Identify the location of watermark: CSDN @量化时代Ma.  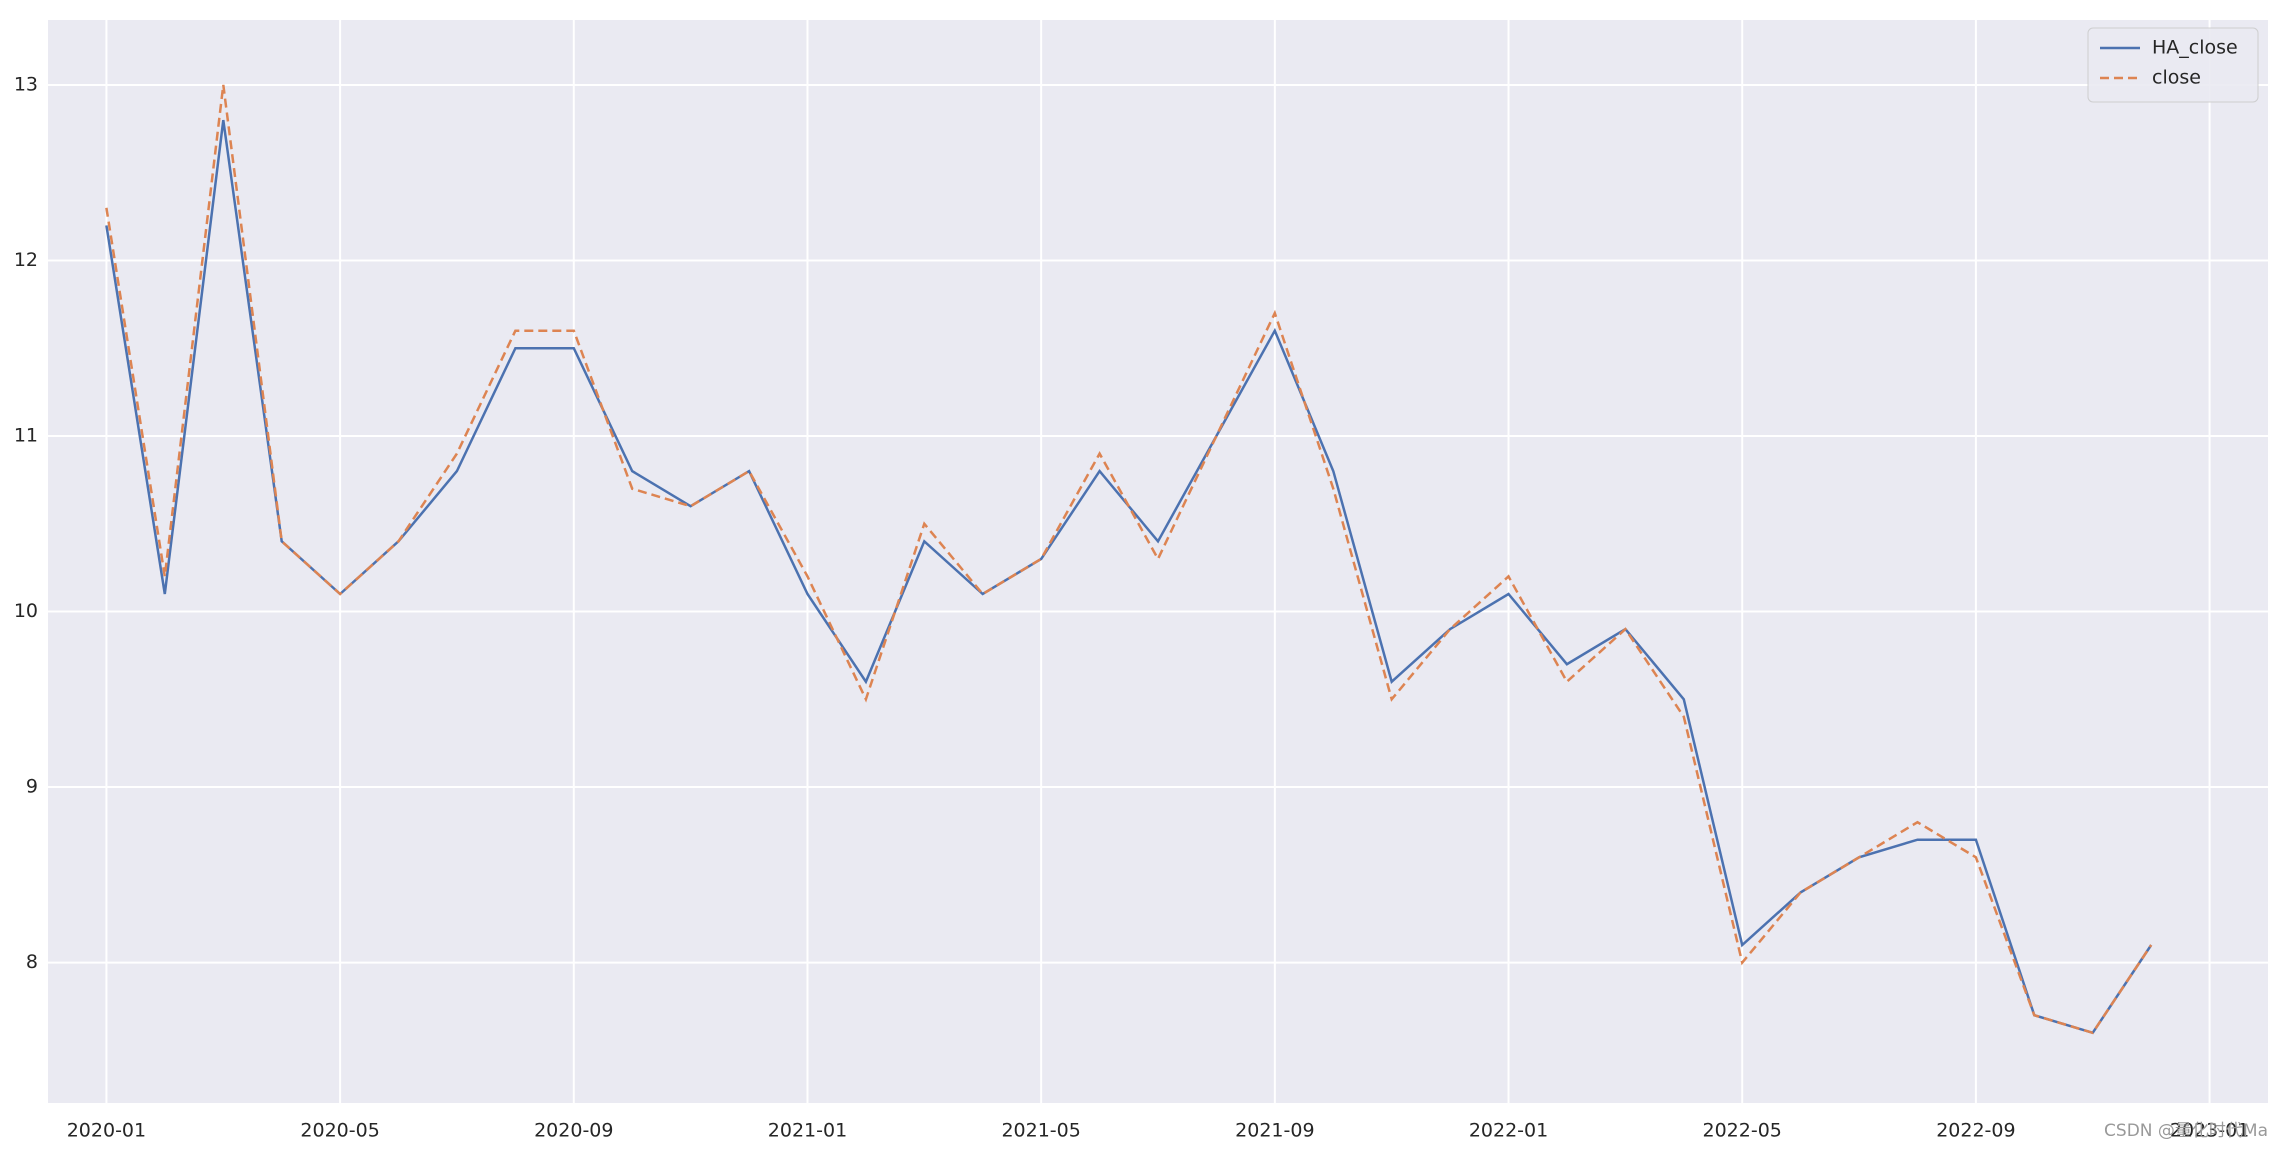
(2186, 1131).